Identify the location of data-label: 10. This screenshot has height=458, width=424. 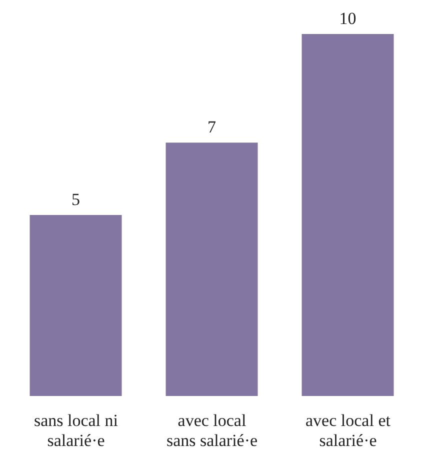
(347, 18).